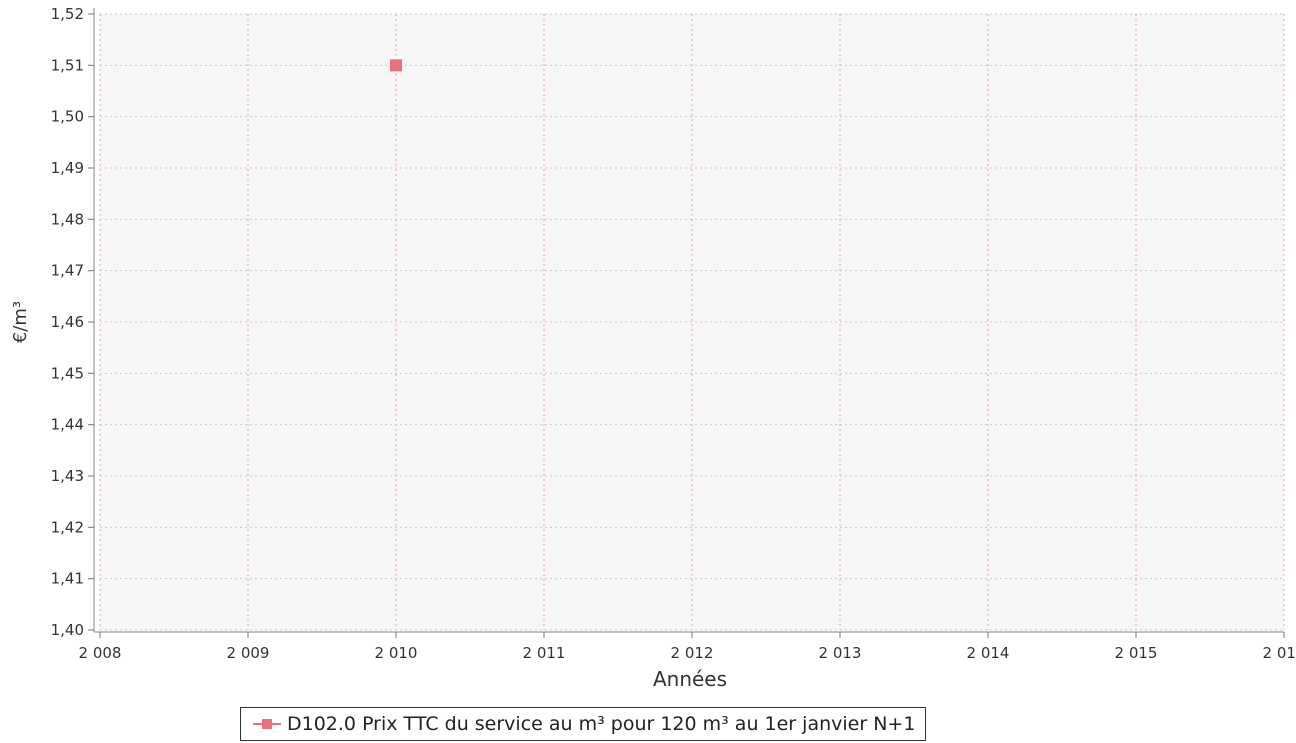 Image resolution: width=1296 pixels, height=743 pixels. What do you see at coordinates (67, 271) in the screenshot?
I see `y-tick-label: 1,47` at bounding box center [67, 271].